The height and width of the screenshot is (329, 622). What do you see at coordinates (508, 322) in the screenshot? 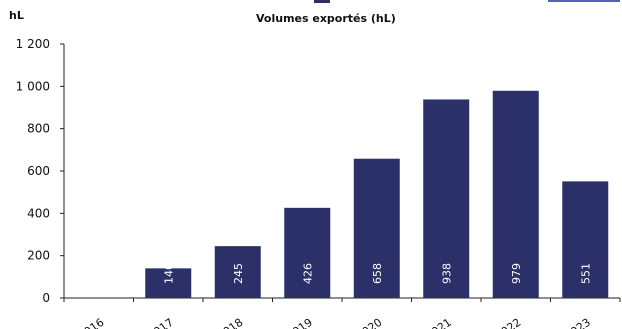
I see `x-category-label: 2022` at bounding box center [508, 322].